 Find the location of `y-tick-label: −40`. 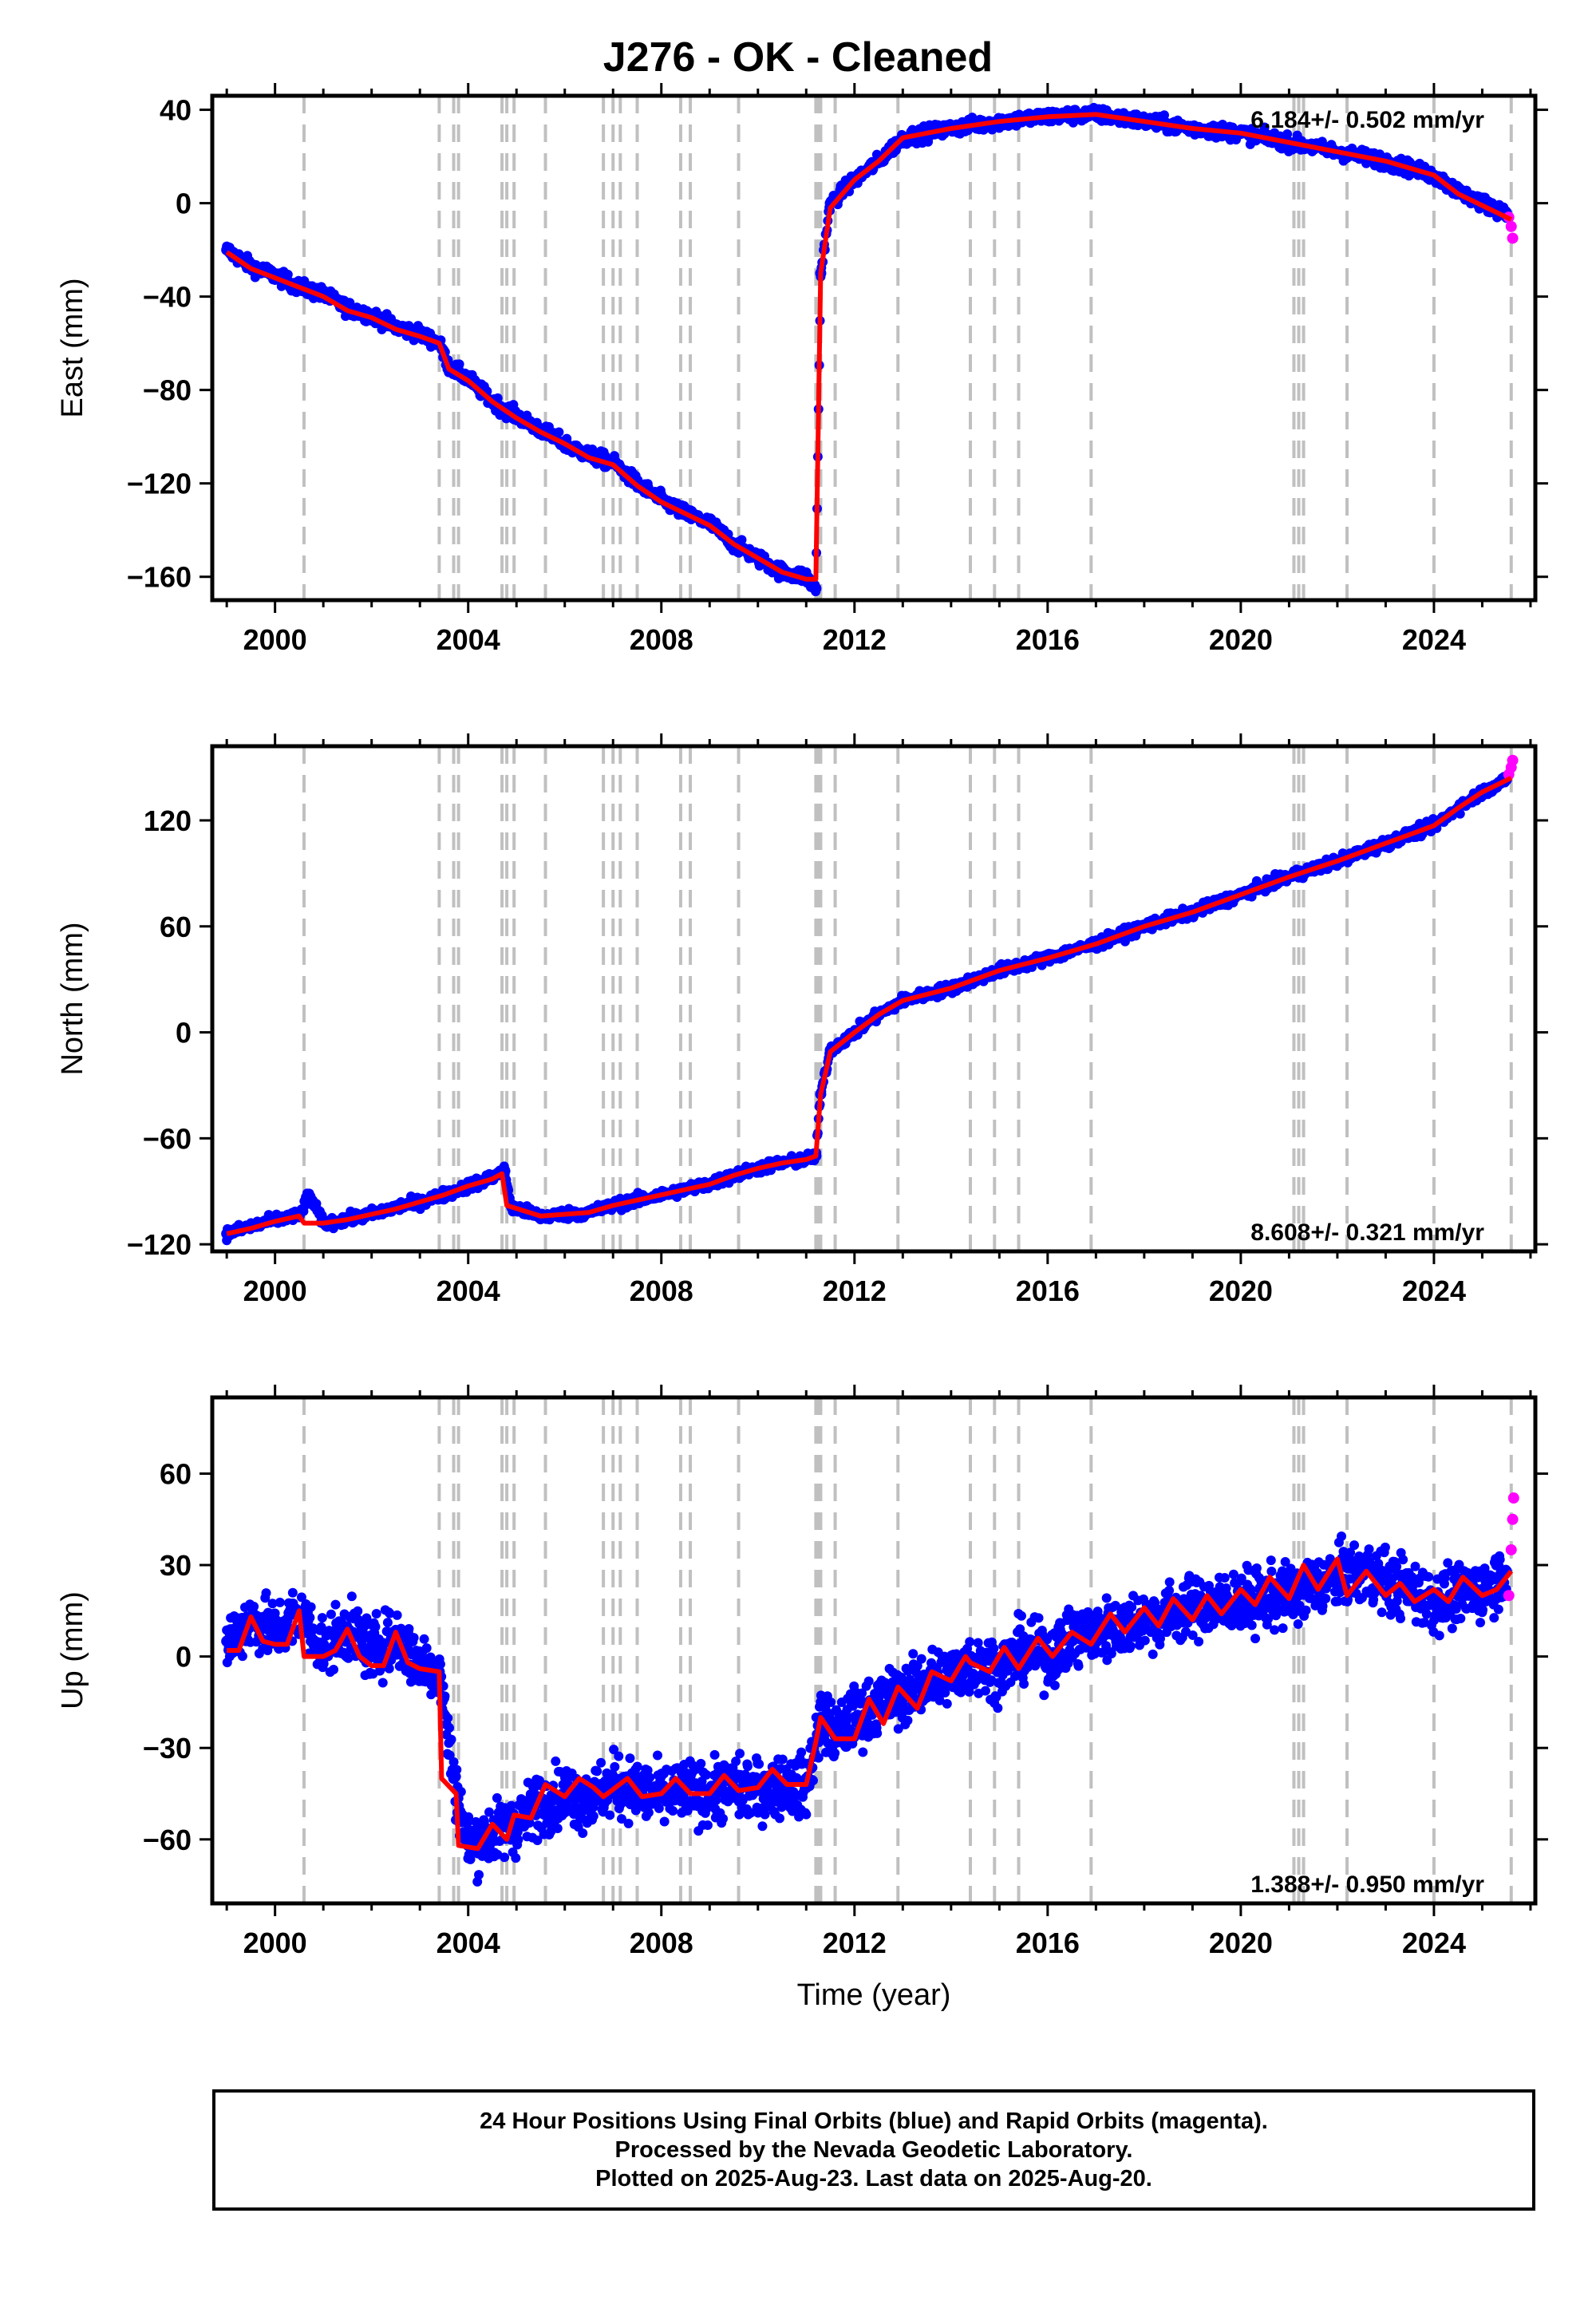

y-tick-label: −40 is located at coordinates (167, 297).